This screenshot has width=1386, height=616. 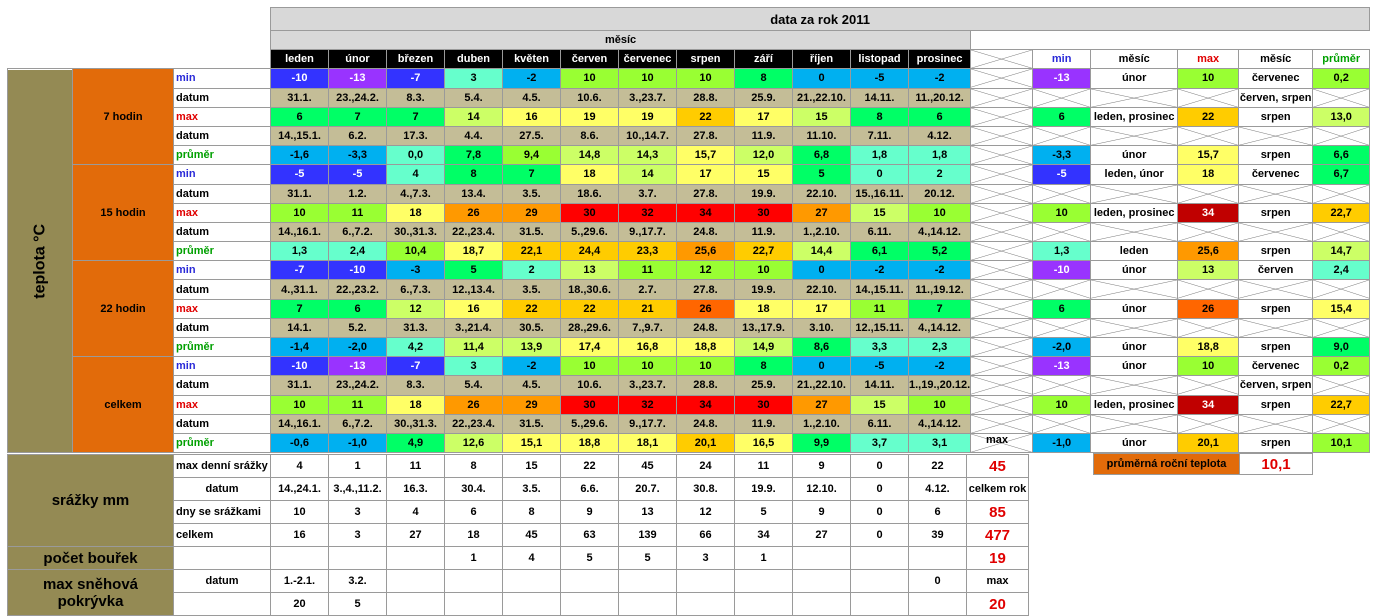 I want to click on value-cell: 26, so click(x=473, y=212).